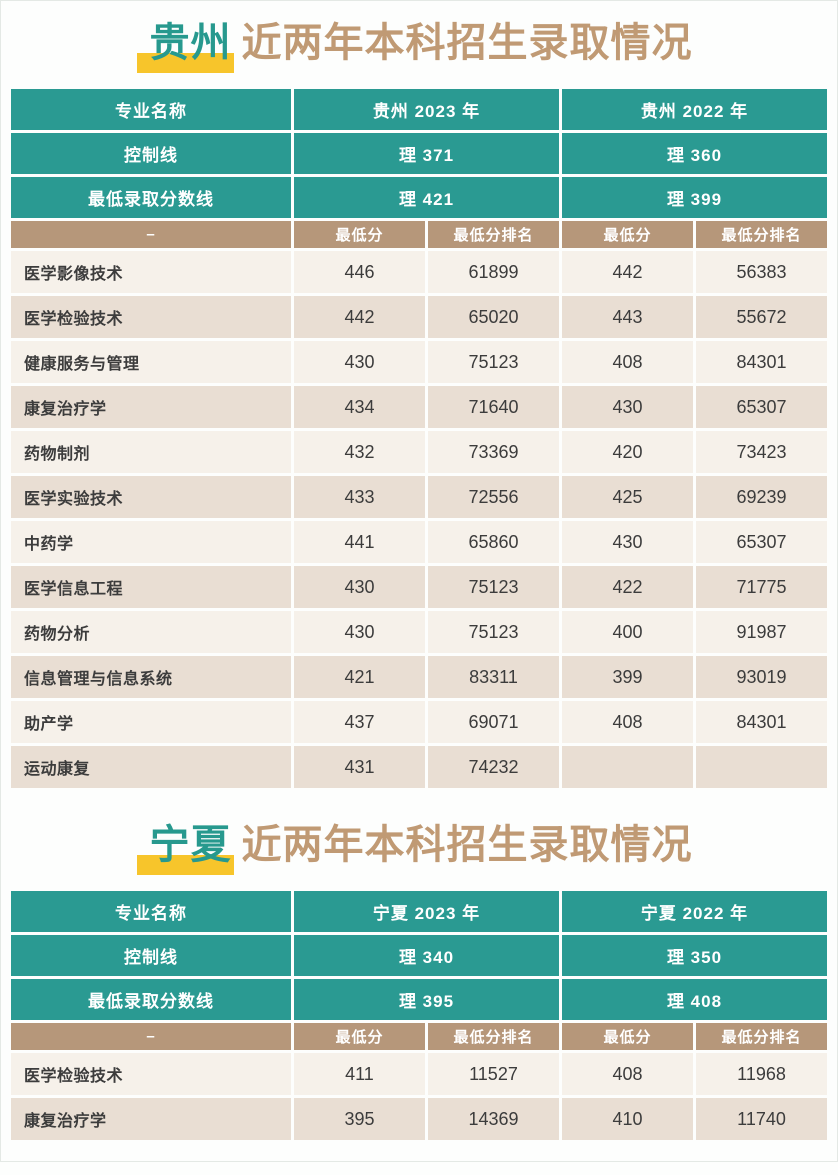 This screenshot has width=838, height=1175. Describe the element at coordinates (150, 722) in the screenshot. I see `major-name-cell: 助产学` at that location.